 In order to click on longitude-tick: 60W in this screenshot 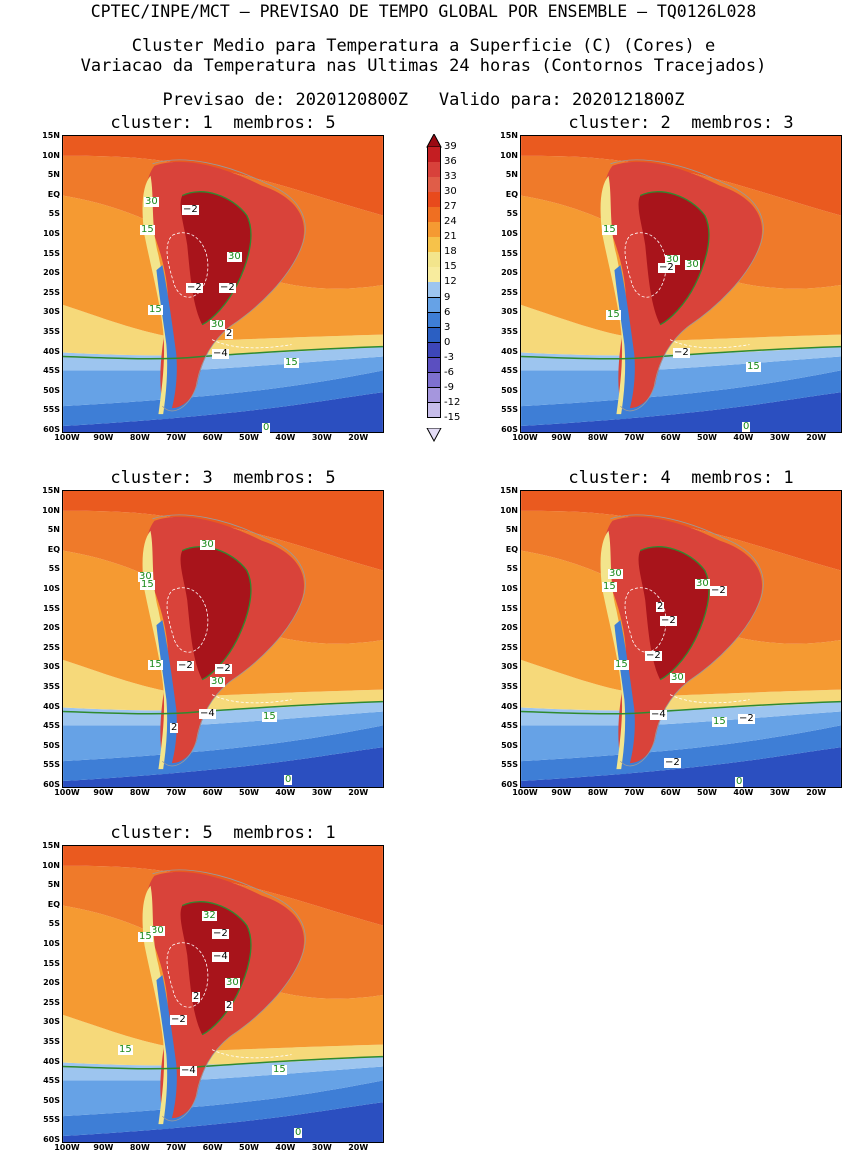, I will do `click(212, 1147)`.